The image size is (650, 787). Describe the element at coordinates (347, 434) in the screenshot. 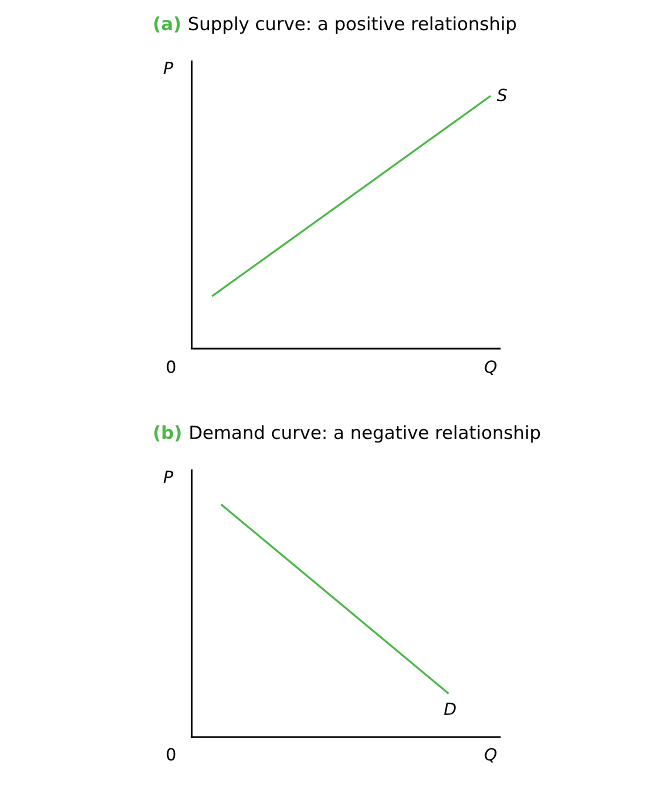

I see `chart-title: (b) Demand curve: a negative relationship` at that location.